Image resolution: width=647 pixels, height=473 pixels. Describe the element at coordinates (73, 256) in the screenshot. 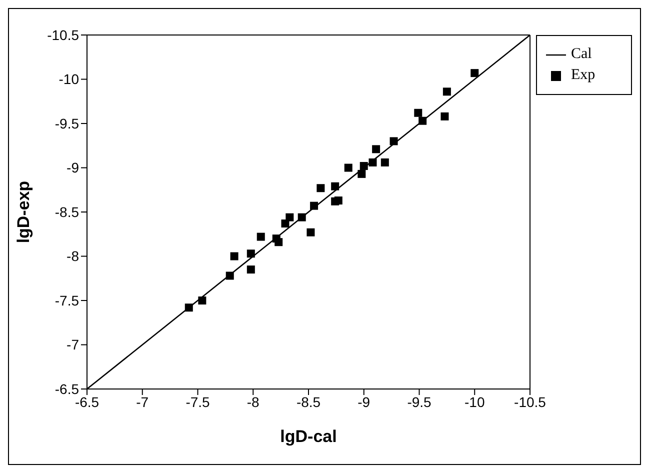

I see `y-tick-label: -8` at that location.